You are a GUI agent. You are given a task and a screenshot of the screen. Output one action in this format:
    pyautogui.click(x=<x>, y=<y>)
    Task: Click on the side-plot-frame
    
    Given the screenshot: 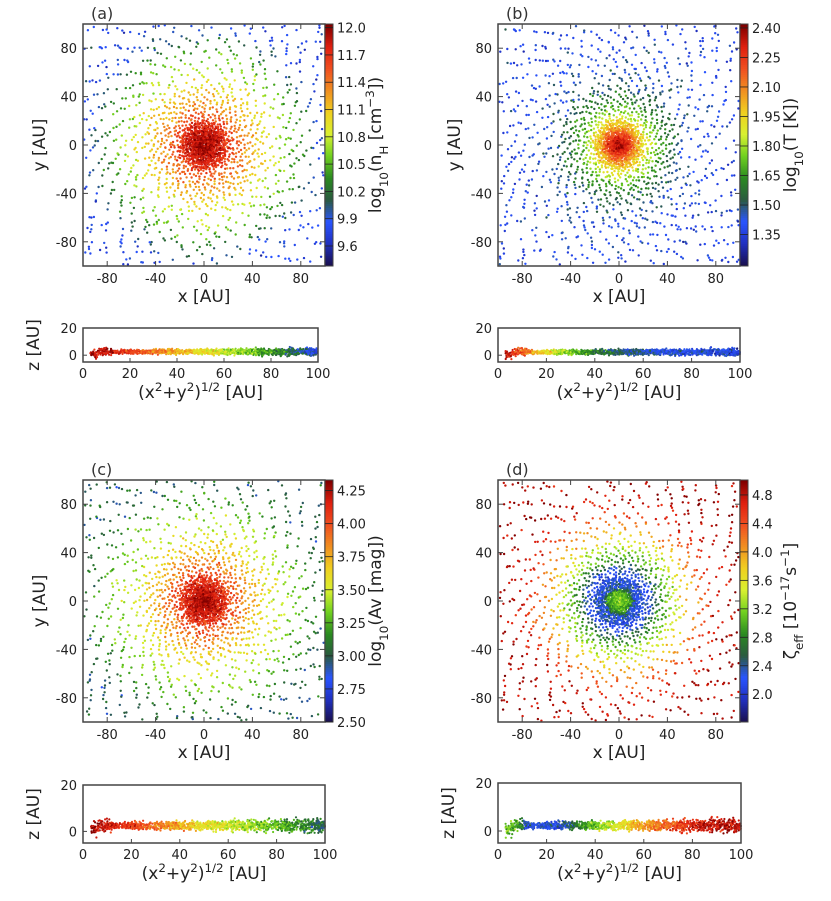 What is the action you would take?
    pyautogui.click(x=200, y=345)
    